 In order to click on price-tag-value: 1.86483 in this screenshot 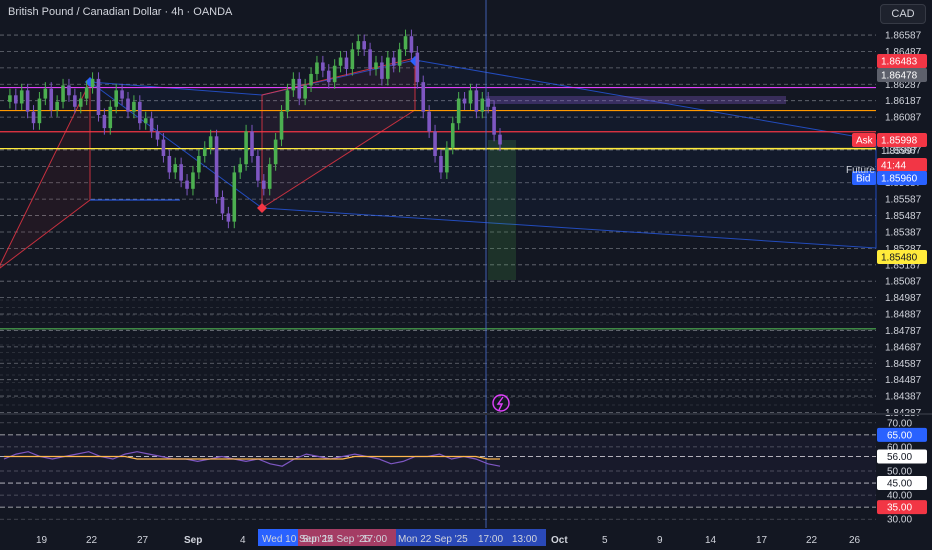, I will do `click(899, 62)`.